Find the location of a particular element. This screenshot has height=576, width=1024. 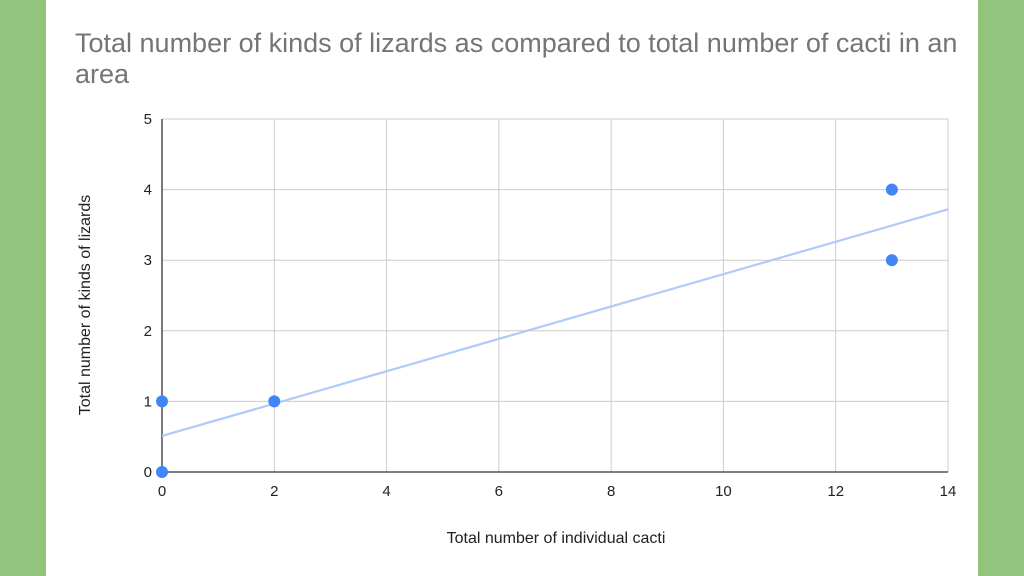

x-tick-label: 10 is located at coordinates (723, 491).